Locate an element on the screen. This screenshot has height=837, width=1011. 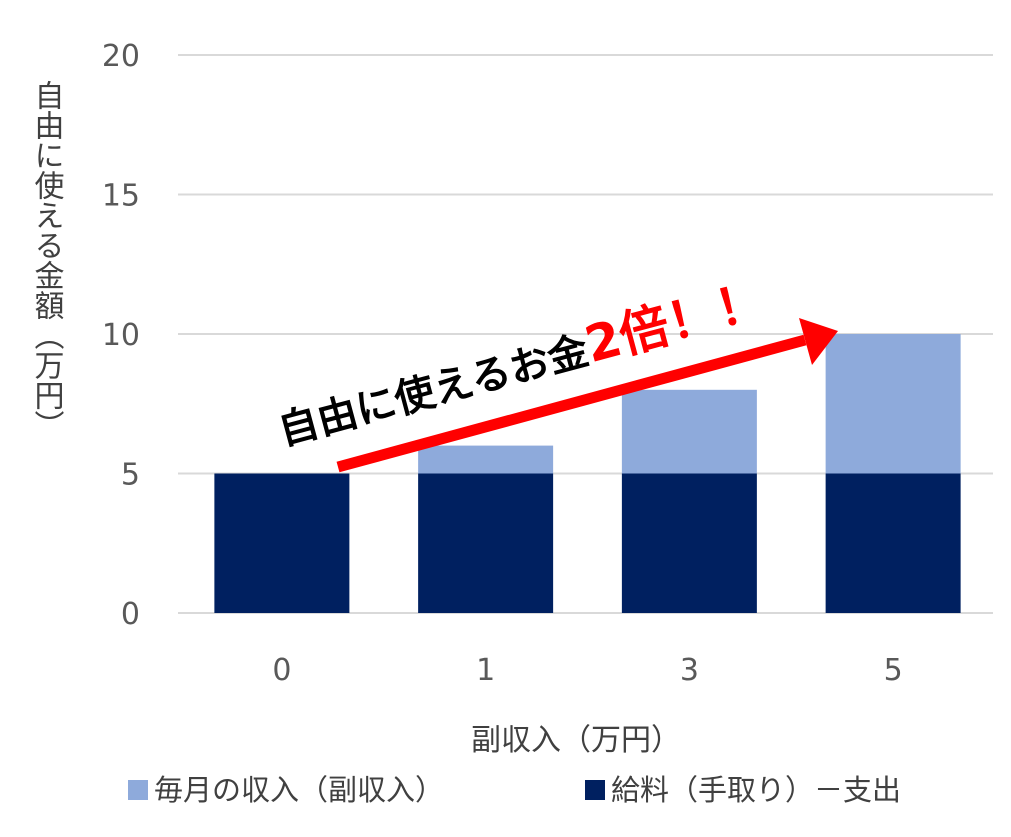
legend-swatch-side-income is located at coordinates (138, 790).